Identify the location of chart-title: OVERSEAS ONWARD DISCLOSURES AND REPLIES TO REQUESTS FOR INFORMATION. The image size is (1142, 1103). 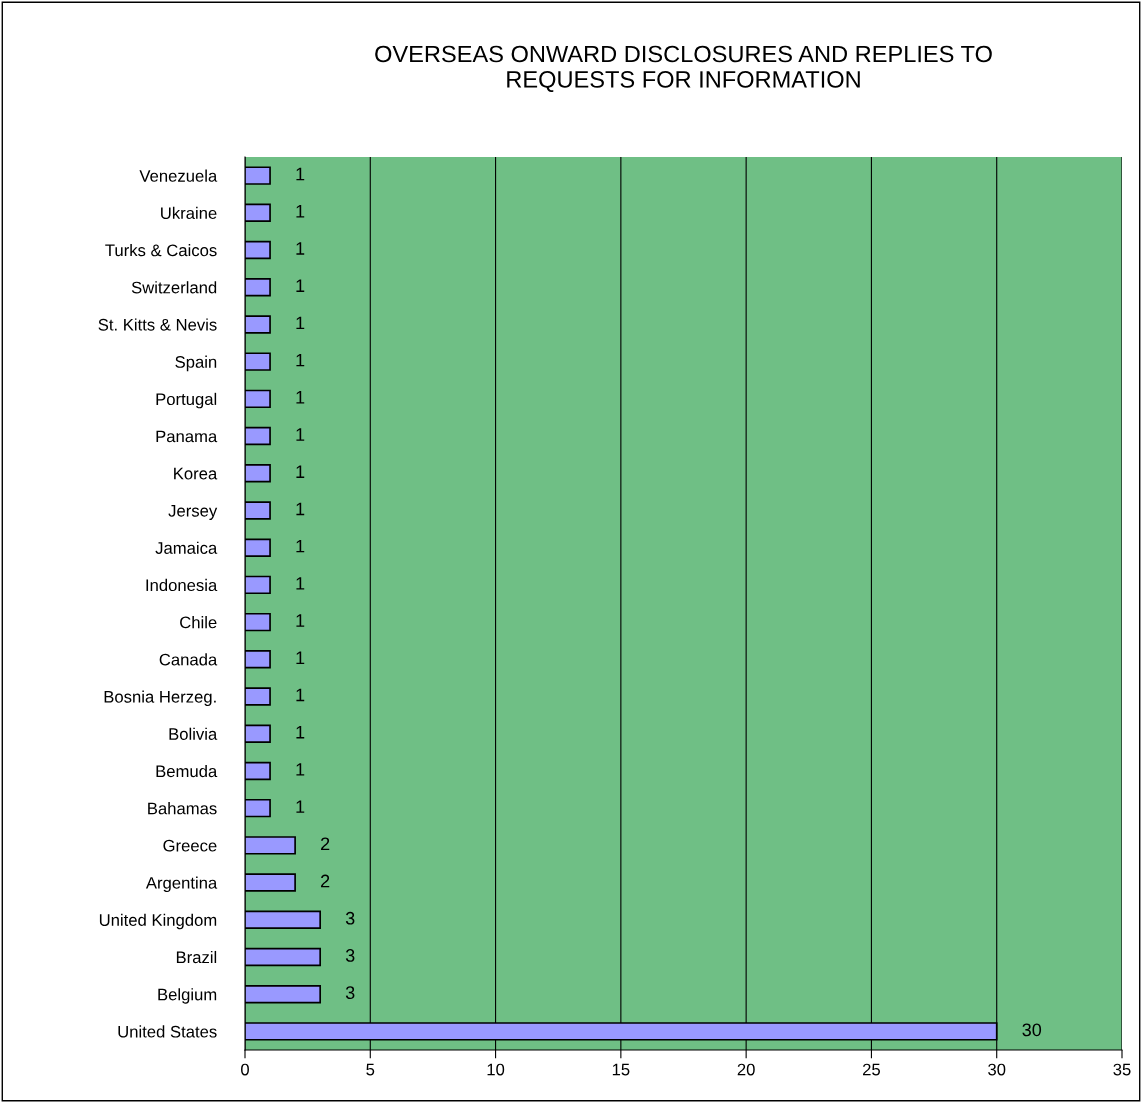
(683, 69).